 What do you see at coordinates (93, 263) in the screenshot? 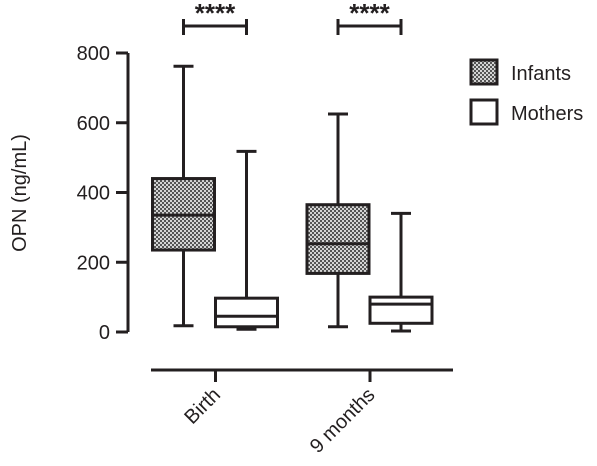
I see `y-tick-label: 200` at bounding box center [93, 263].